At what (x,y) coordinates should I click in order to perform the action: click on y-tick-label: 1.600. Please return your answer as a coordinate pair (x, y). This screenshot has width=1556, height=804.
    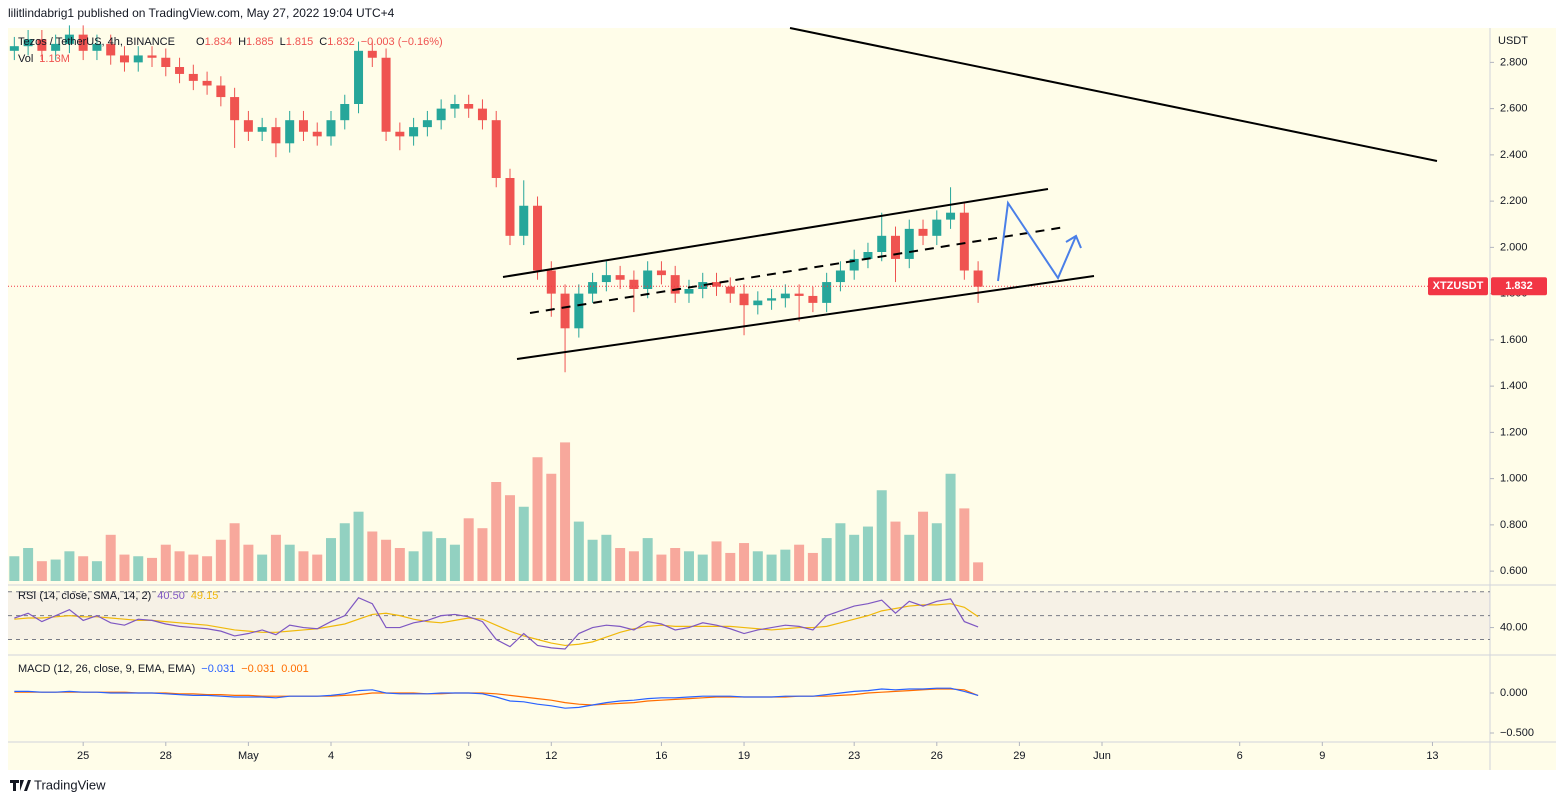
    Looking at the image, I should click on (1514, 340).